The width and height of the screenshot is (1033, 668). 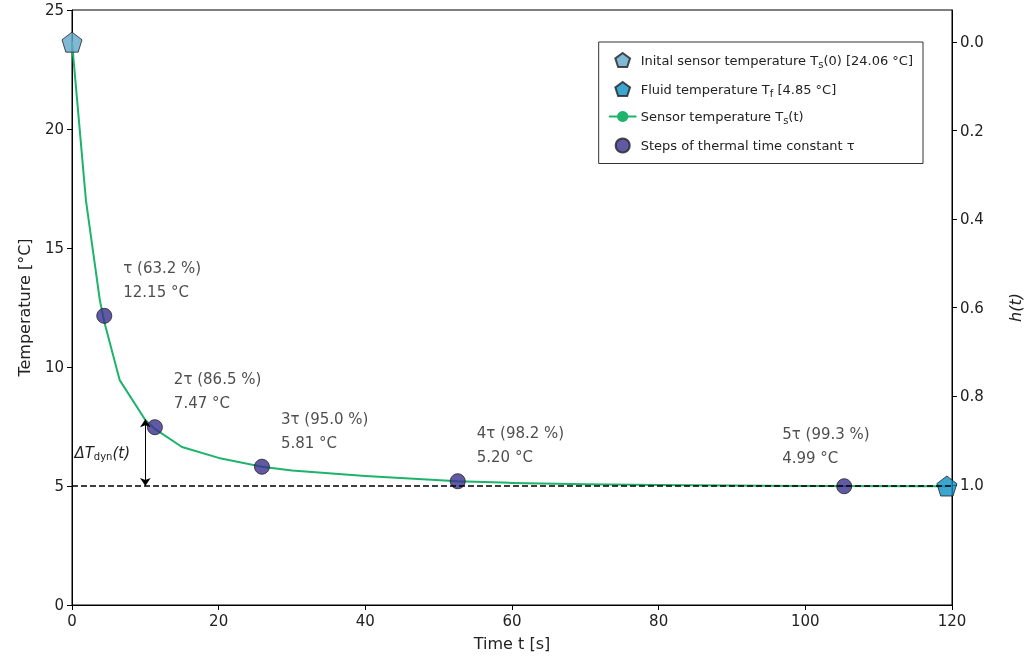 I want to click on y2-tick-label: 0.4, so click(x=972, y=219).